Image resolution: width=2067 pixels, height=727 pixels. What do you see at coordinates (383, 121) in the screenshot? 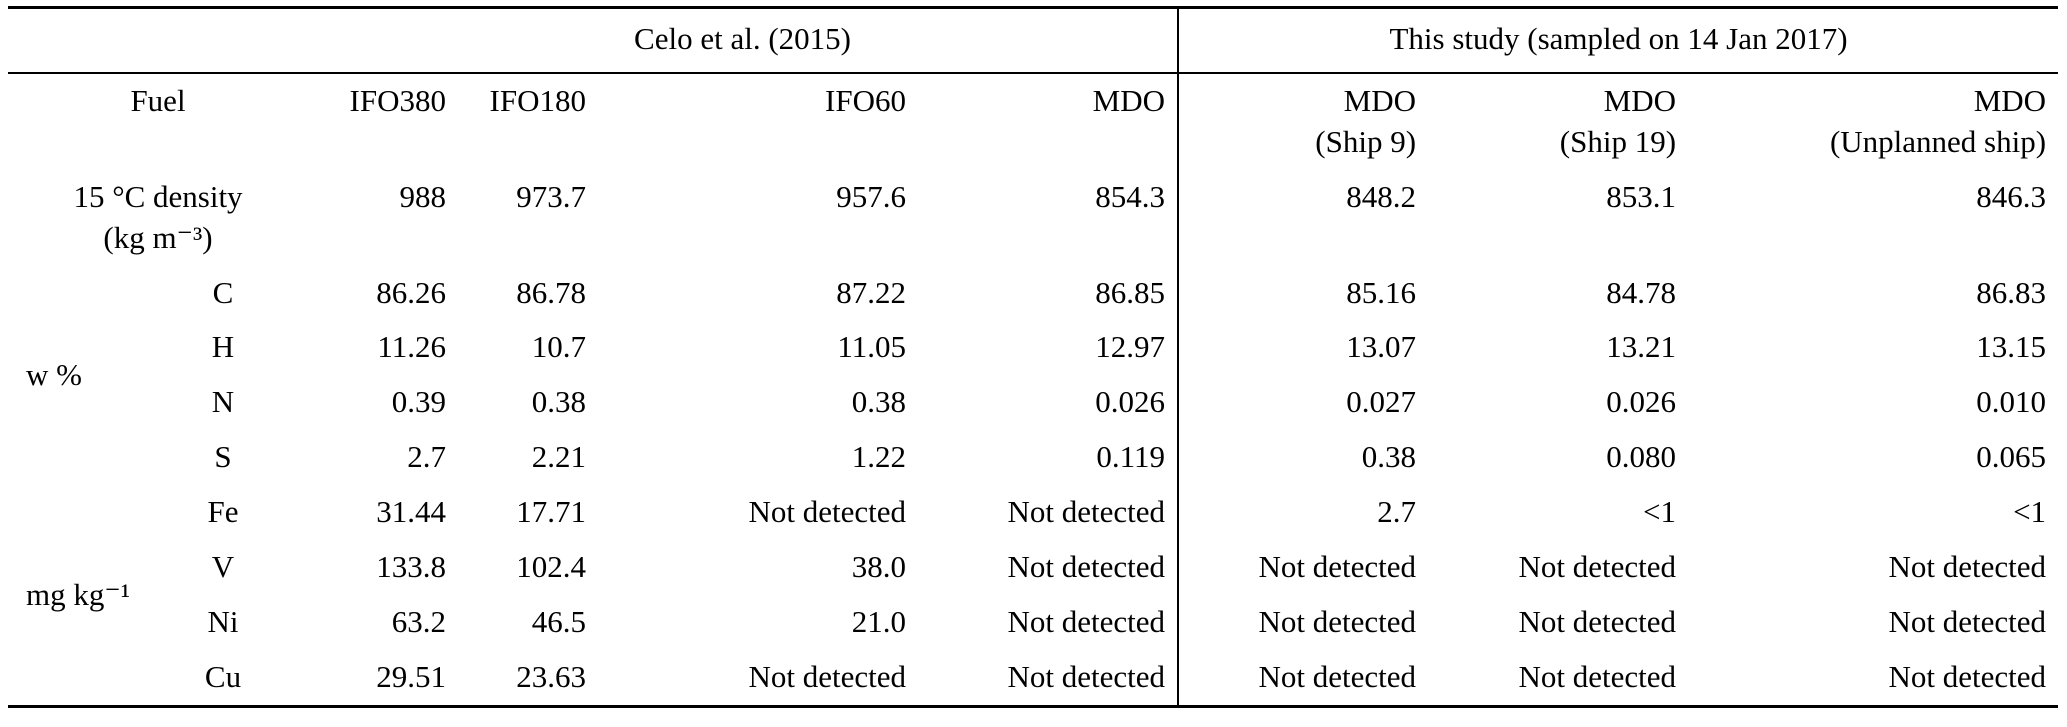
I see `column-header-ifo380: IFO380` at bounding box center [383, 121].